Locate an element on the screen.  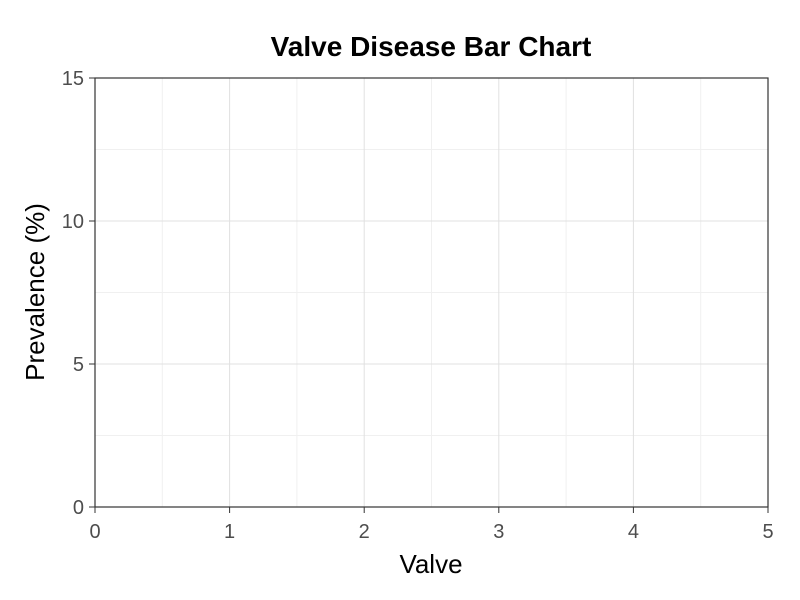
x-tick-label: 2 is located at coordinates (364, 532).